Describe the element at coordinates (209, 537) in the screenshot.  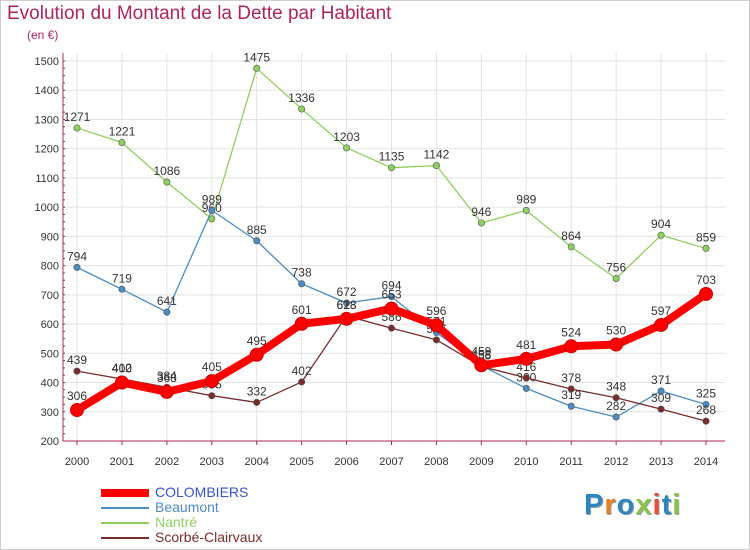
I see `legend-label: Scorbé-Clairvaux` at that location.